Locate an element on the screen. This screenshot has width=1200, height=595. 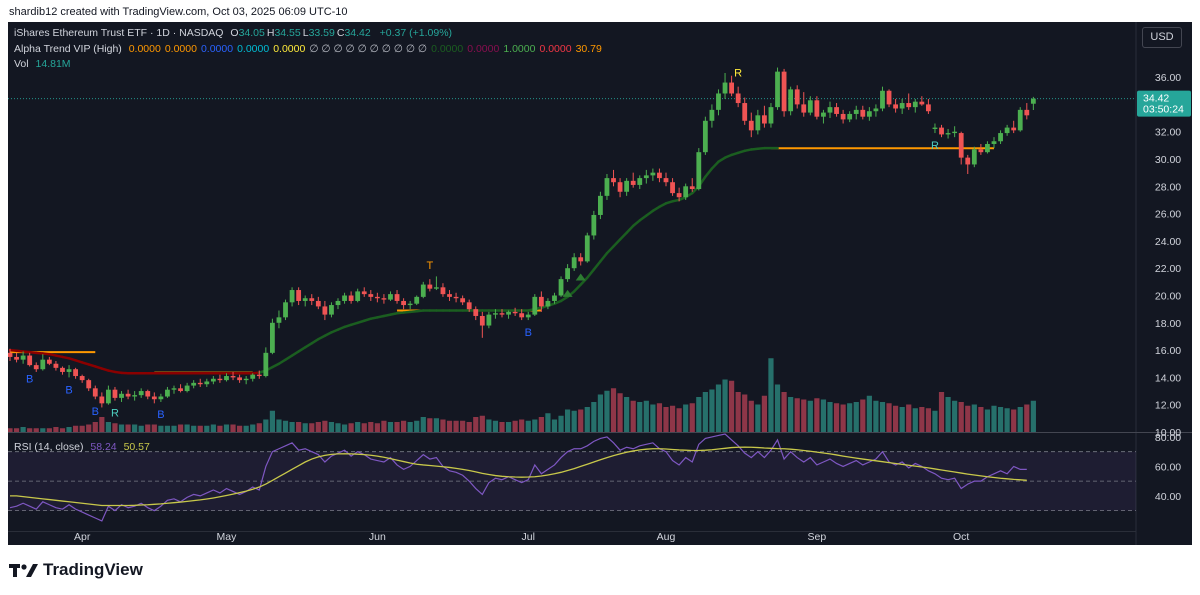
brand-name: TradingView is located at coordinates (93, 569).